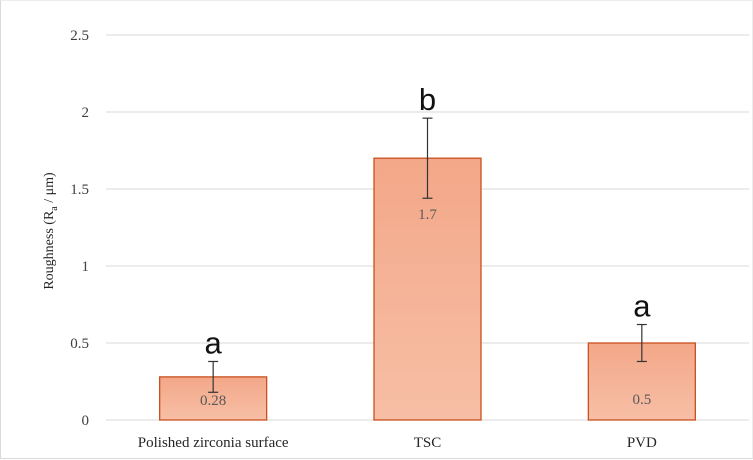 This screenshot has width=753, height=460. What do you see at coordinates (79, 36) in the screenshot?
I see `y-tick-label-5: 2.5` at bounding box center [79, 36].